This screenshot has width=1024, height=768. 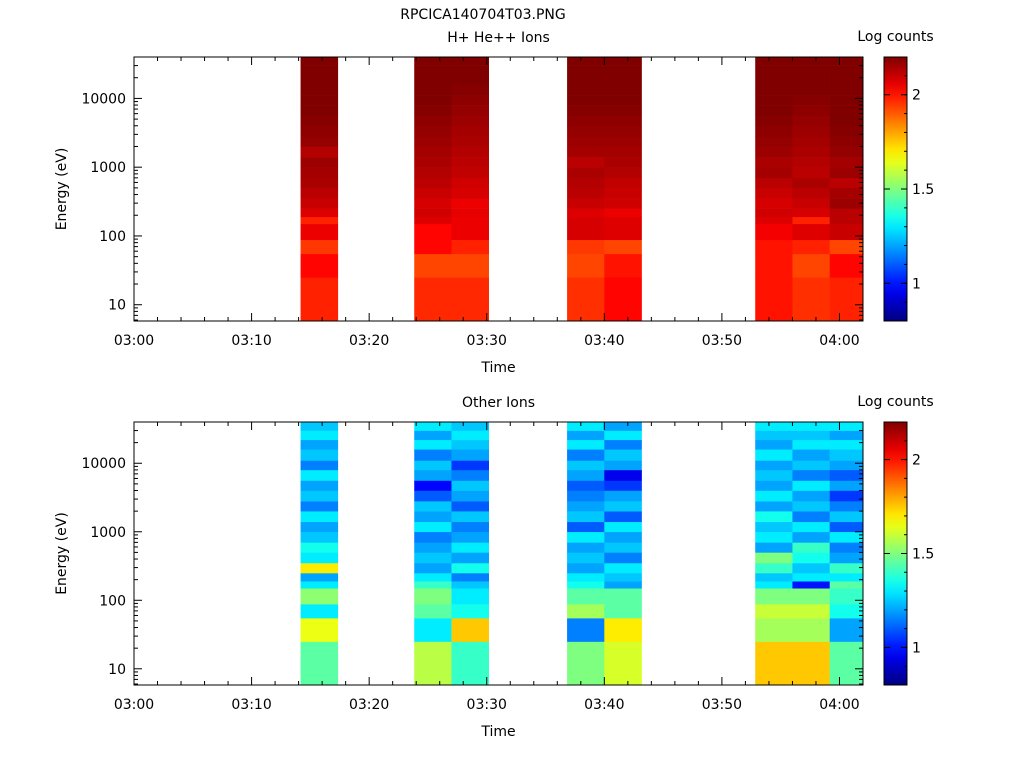 I want to click on x-axis-label: Time, so click(x=497, y=368).